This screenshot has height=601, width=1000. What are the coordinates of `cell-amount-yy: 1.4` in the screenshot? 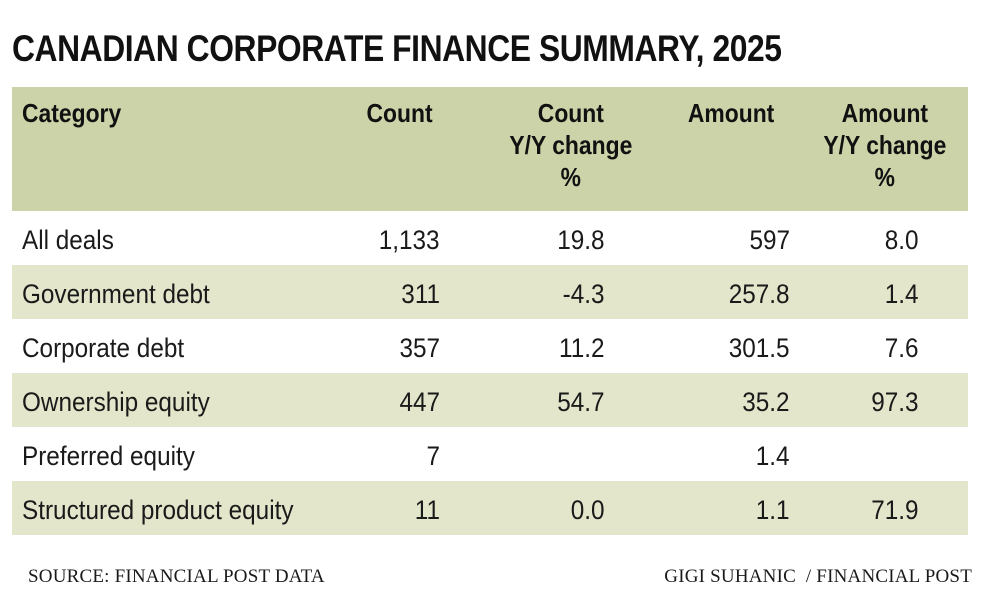 It's located at (902, 294).